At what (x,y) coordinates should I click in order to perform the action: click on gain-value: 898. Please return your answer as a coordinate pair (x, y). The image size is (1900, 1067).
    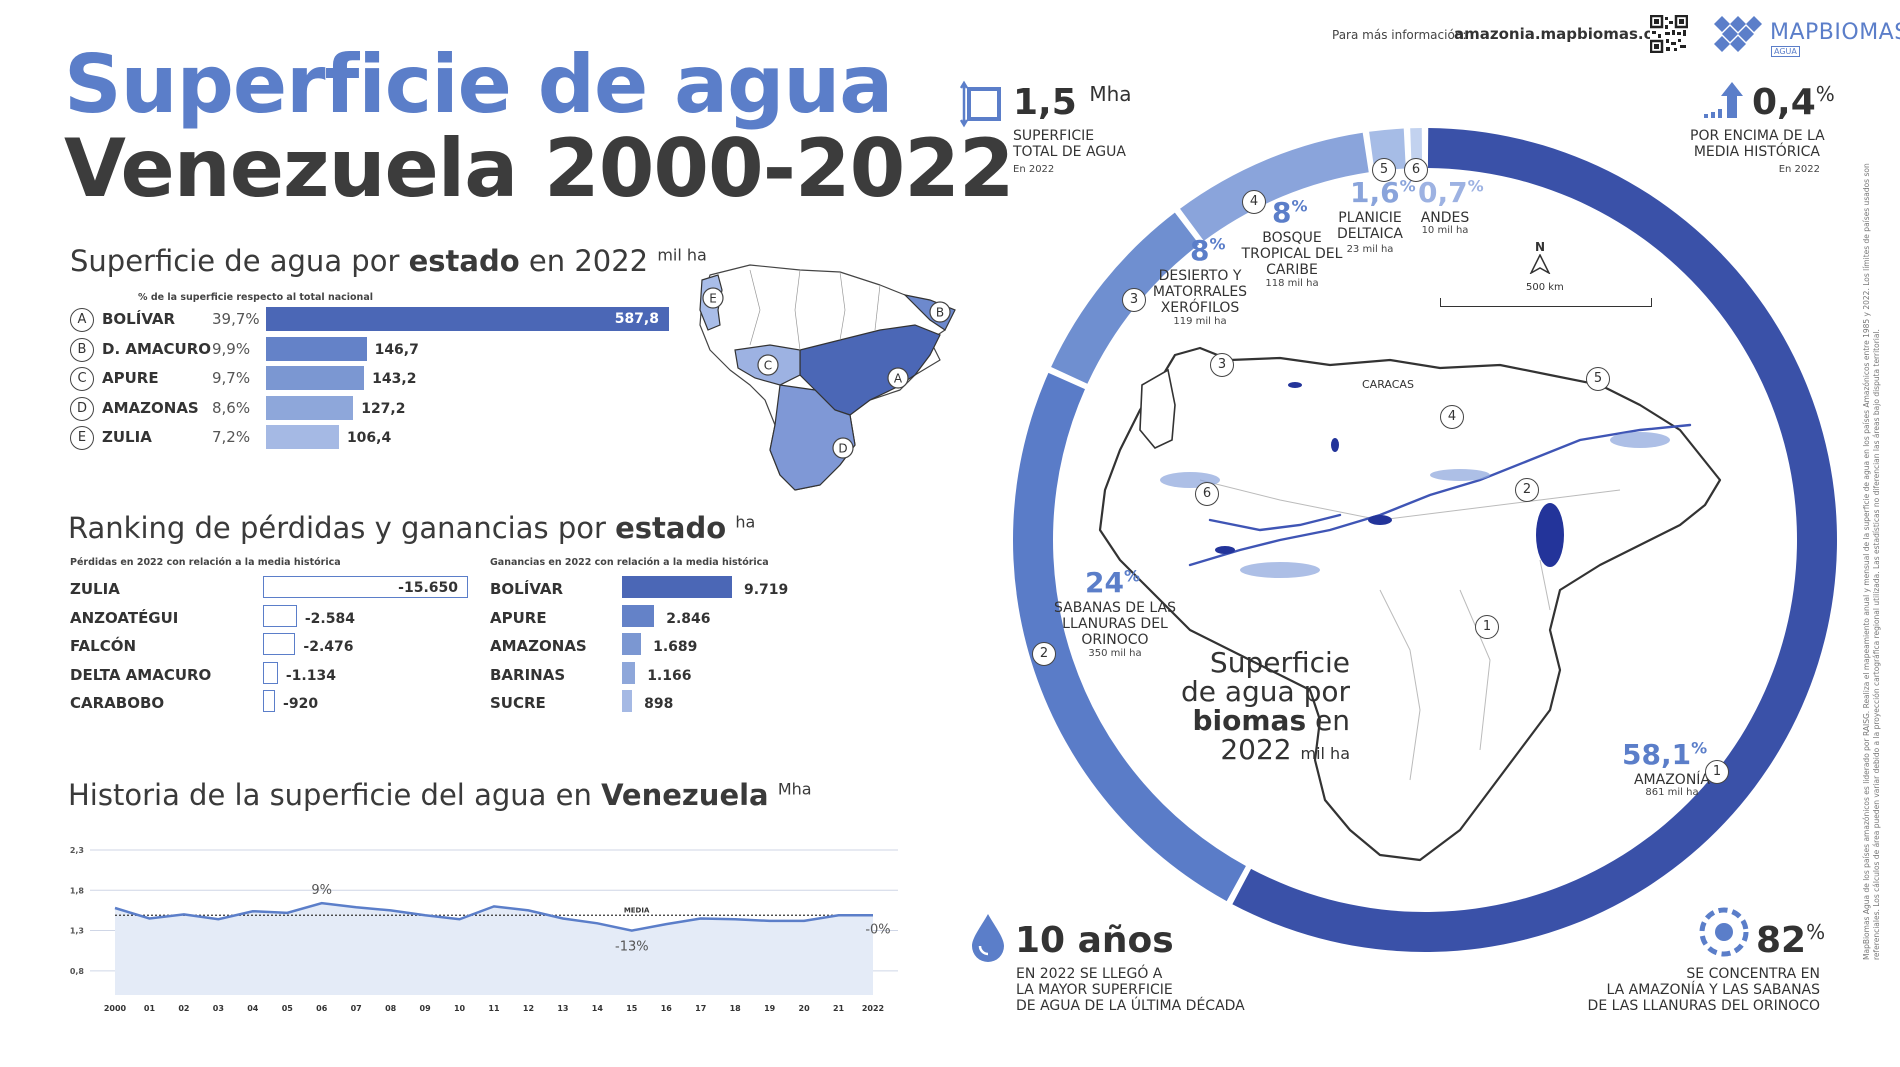
    Looking at the image, I should click on (659, 704).